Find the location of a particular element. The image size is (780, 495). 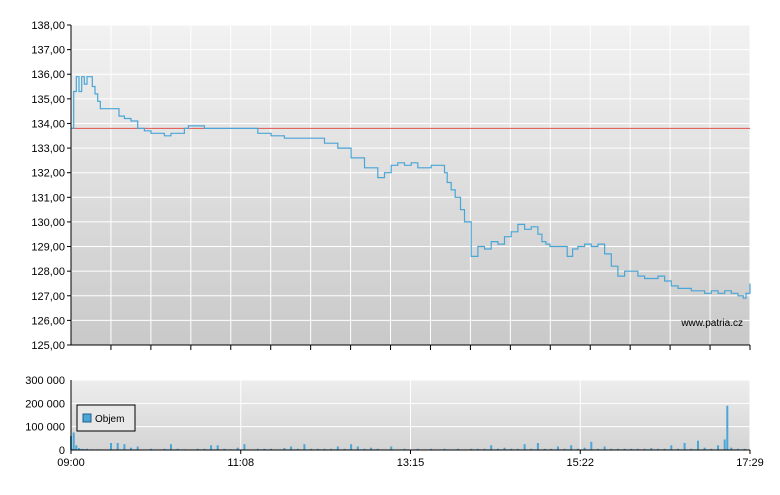

price-y-tick-label: 138,00 is located at coordinates (48, 26).